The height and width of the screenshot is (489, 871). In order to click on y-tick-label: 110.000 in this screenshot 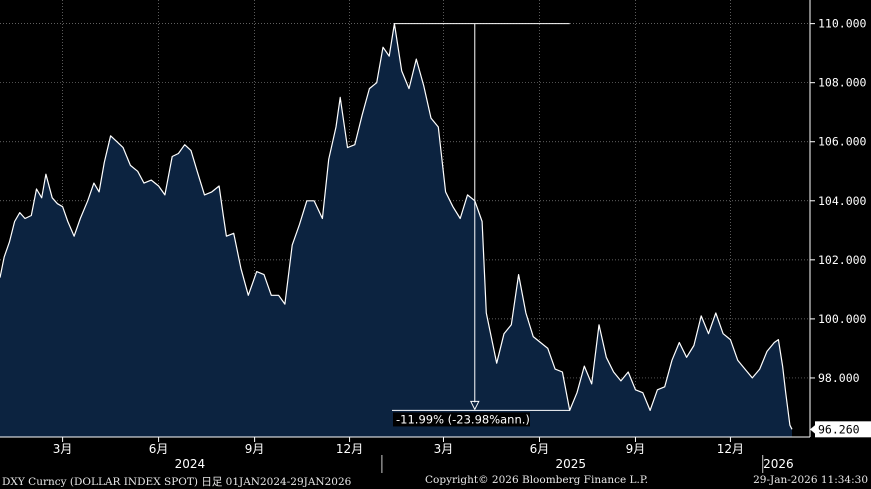, I will do `click(842, 24)`.